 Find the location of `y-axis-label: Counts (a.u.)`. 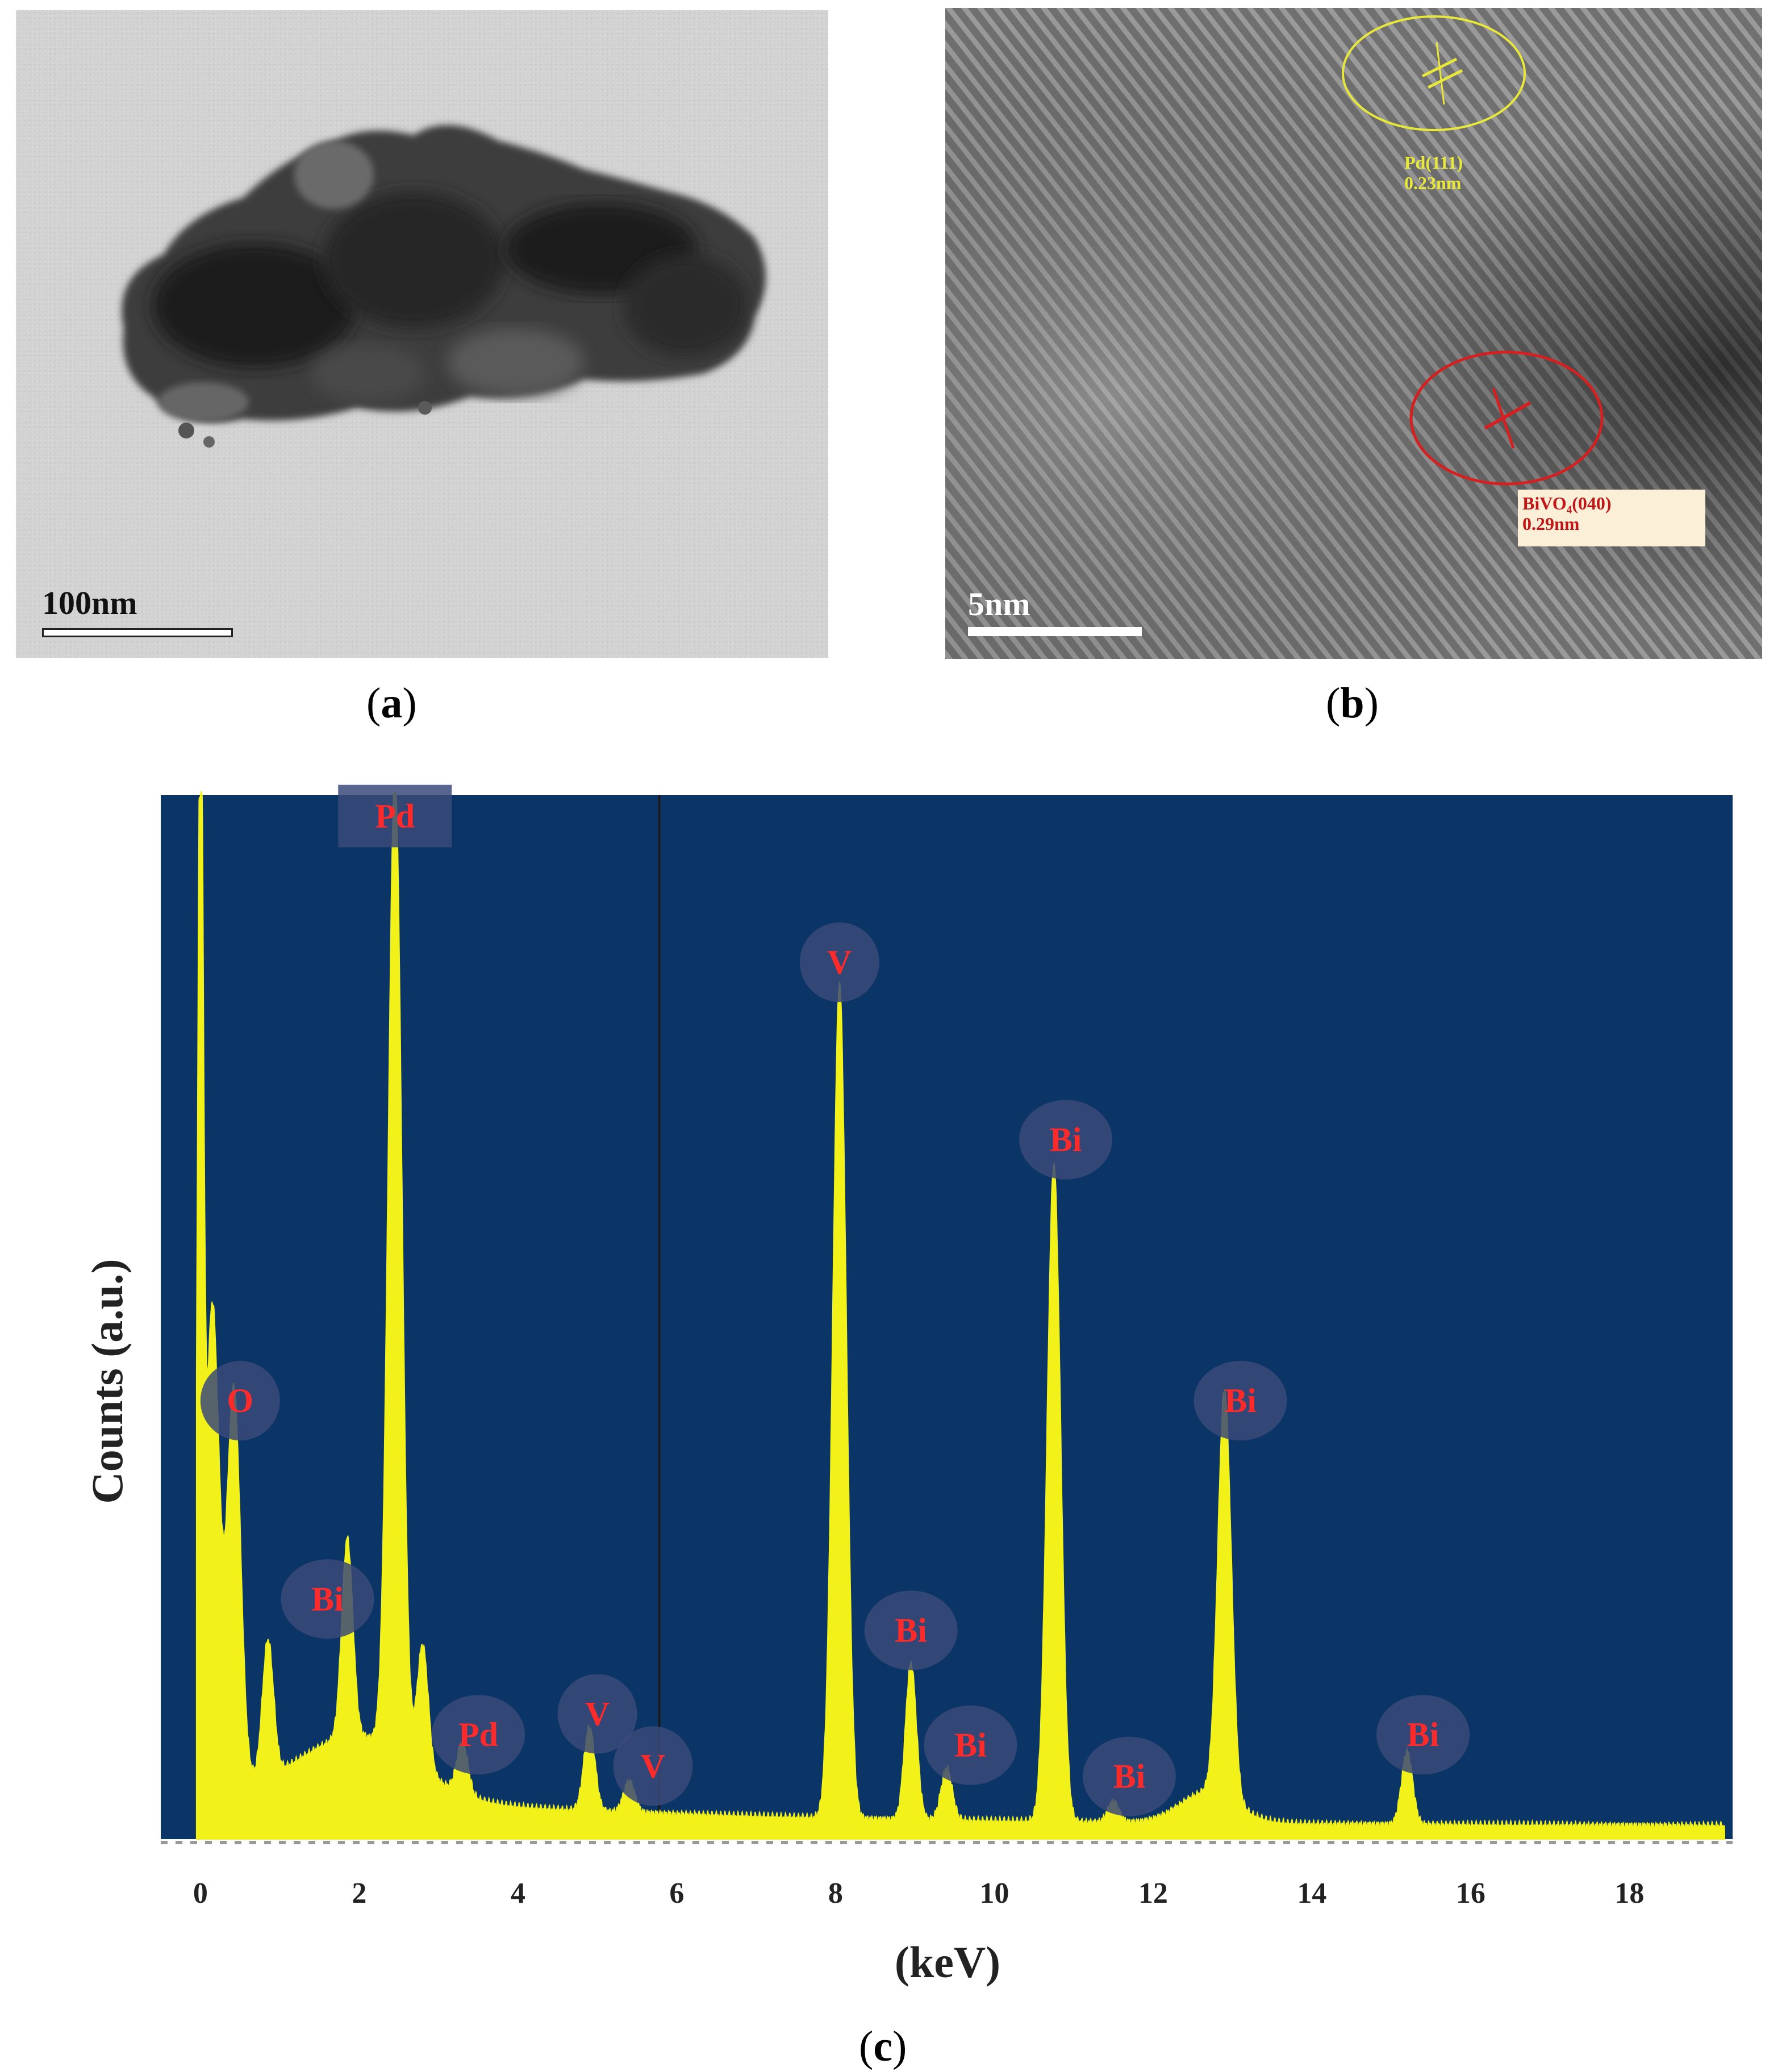

y-axis-label: Counts (a.u.) is located at coordinates (107, 1381).